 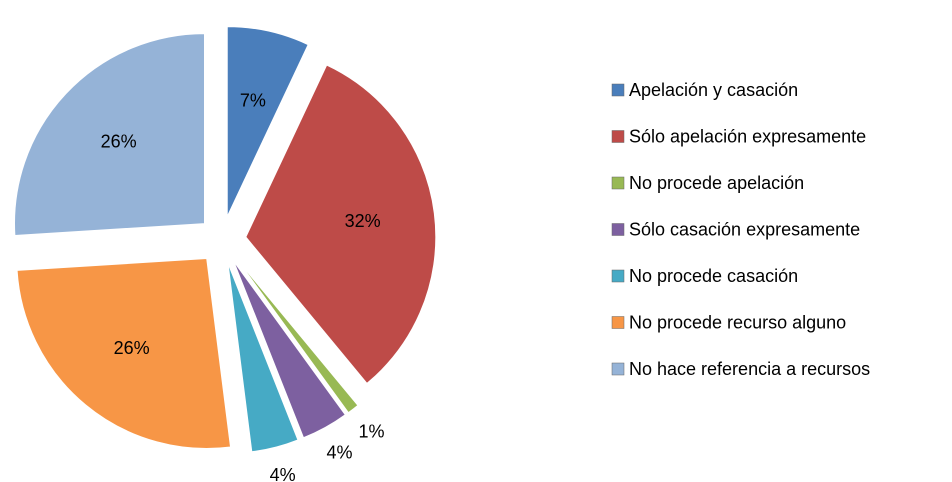 I want to click on legend-label: No procede casación, so click(x=713, y=276).